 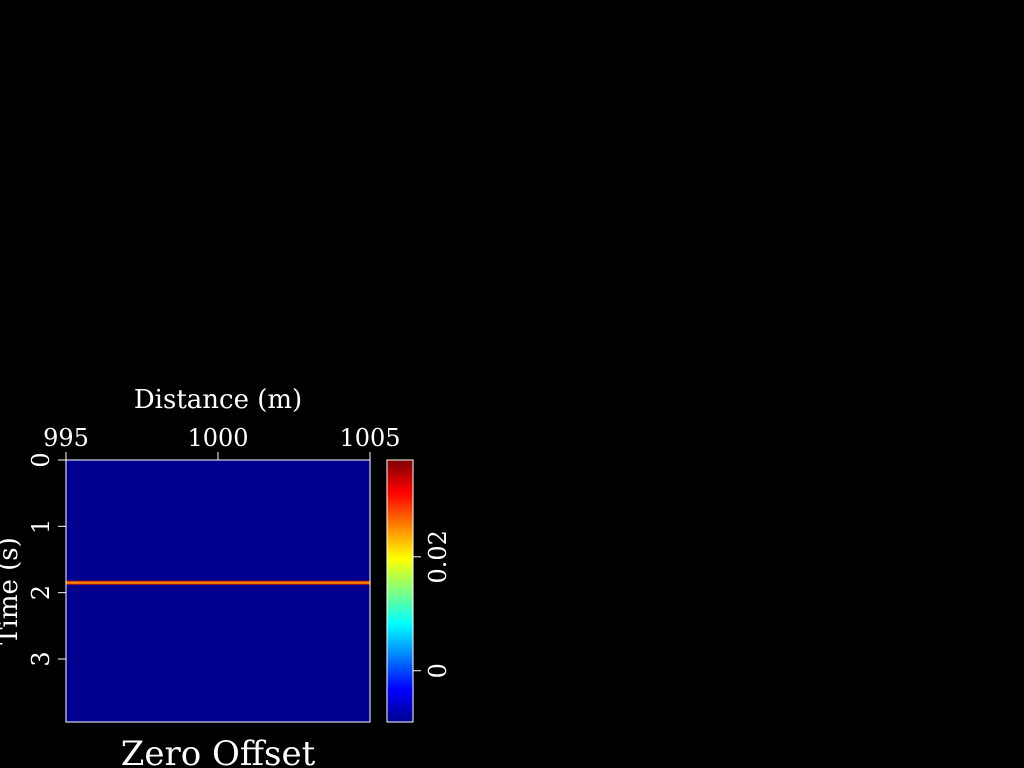 What do you see at coordinates (400, 591) in the screenshot?
I see `colorbar` at bounding box center [400, 591].